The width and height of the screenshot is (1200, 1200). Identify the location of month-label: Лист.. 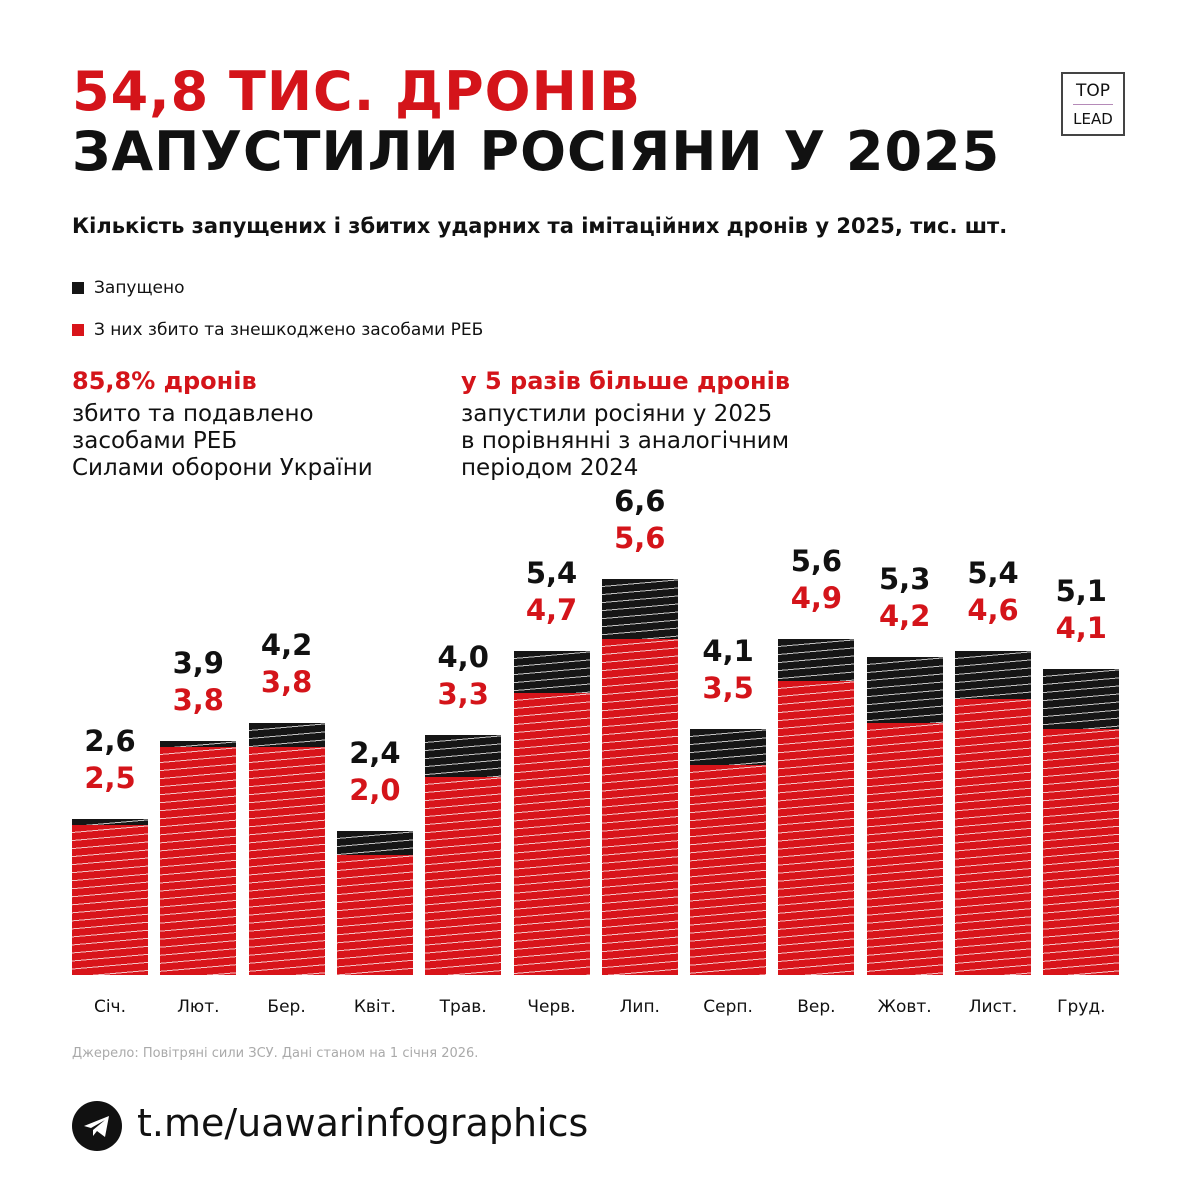
(993, 1007).